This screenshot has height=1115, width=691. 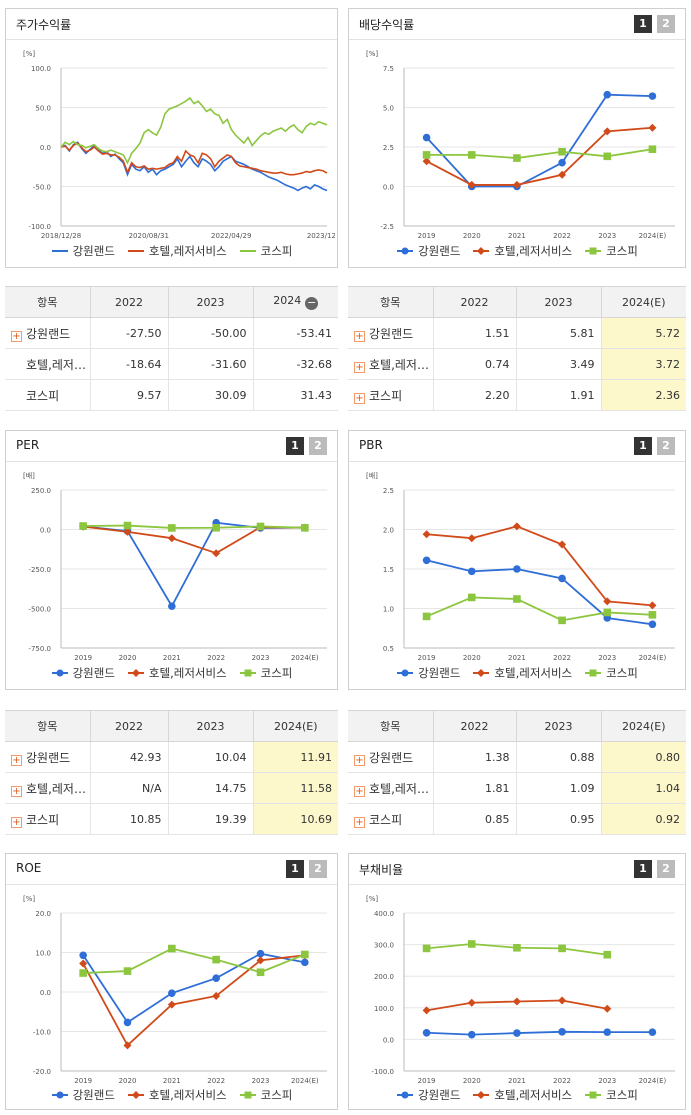 I want to click on value-cell: 0.88, so click(x=559, y=757).